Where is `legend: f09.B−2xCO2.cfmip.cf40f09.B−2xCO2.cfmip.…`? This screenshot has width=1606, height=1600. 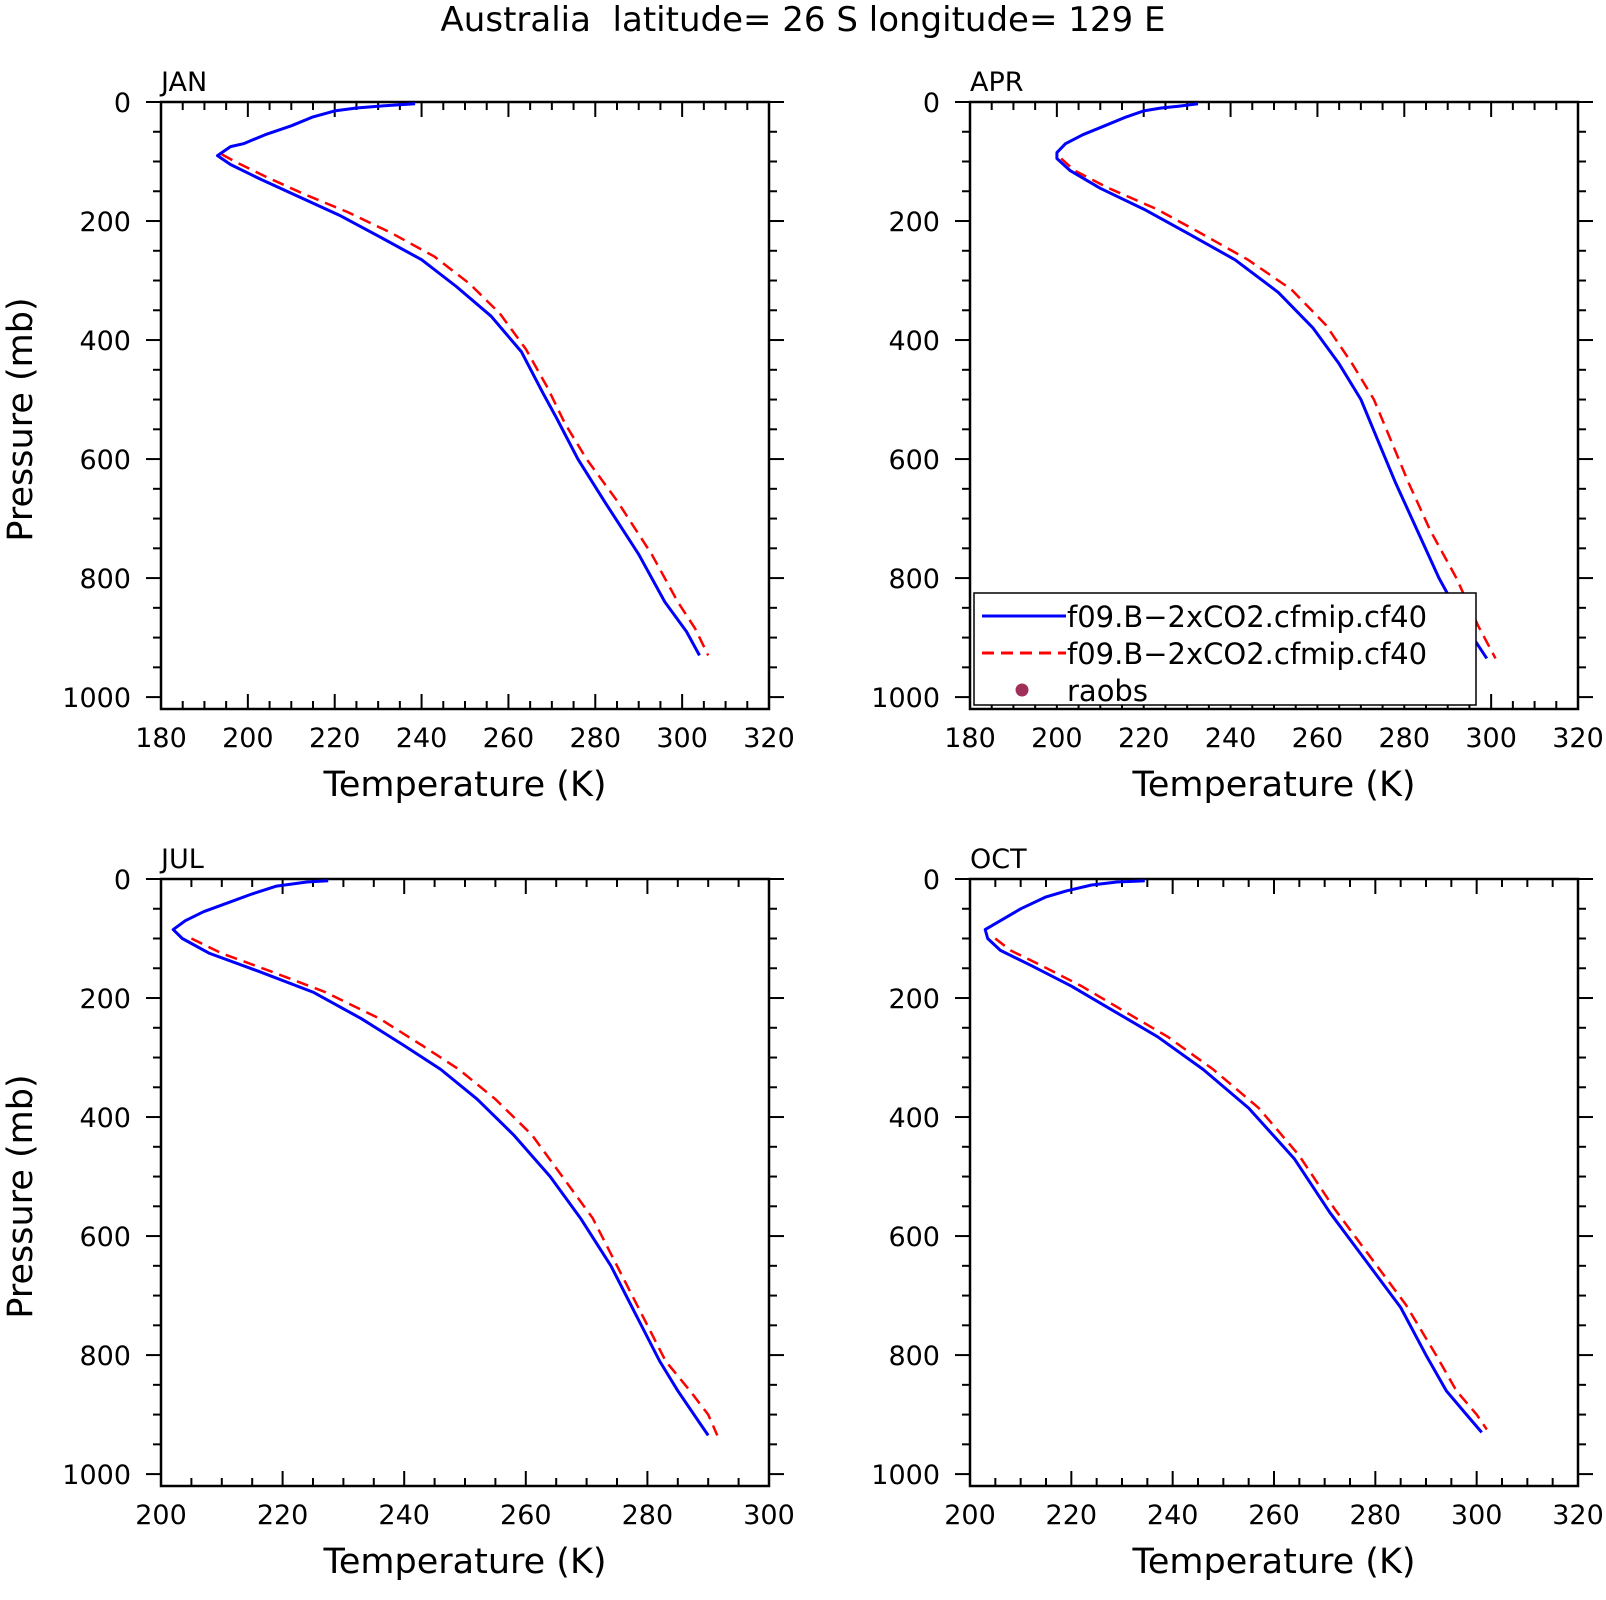
legend: f09.B−2xCO2.cfmip.cf40f09.B−2xCO2.cfmip.… is located at coordinates (1225, 650).